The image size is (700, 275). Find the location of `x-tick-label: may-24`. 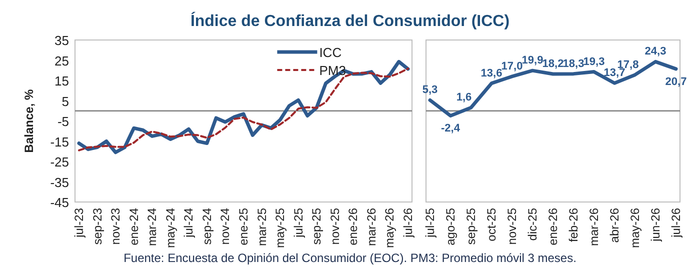

x-tick-label: may-24 is located at coordinates (170, 228).